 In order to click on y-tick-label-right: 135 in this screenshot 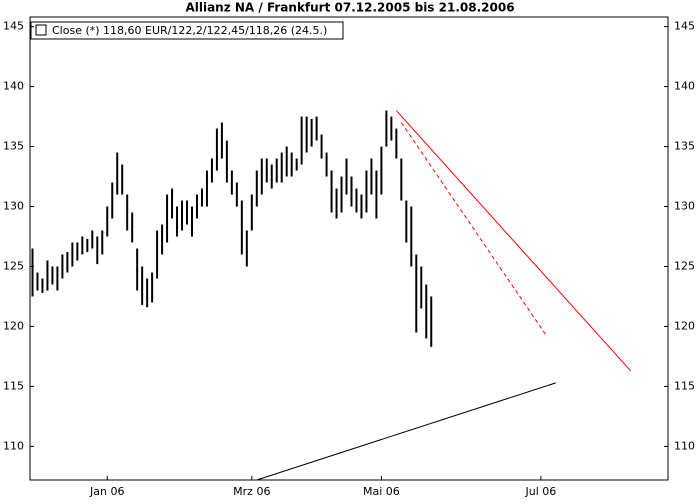, I will do `click(684, 146)`.